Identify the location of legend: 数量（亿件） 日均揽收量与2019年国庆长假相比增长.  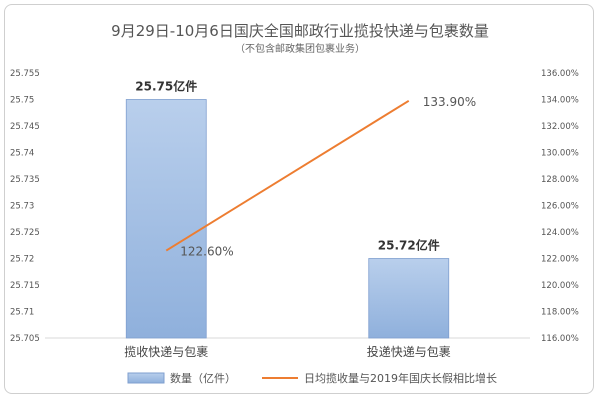
(312, 378).